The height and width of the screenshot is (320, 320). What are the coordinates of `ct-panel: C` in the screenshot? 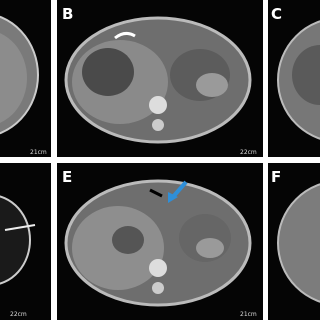 It's located at (294, 78).